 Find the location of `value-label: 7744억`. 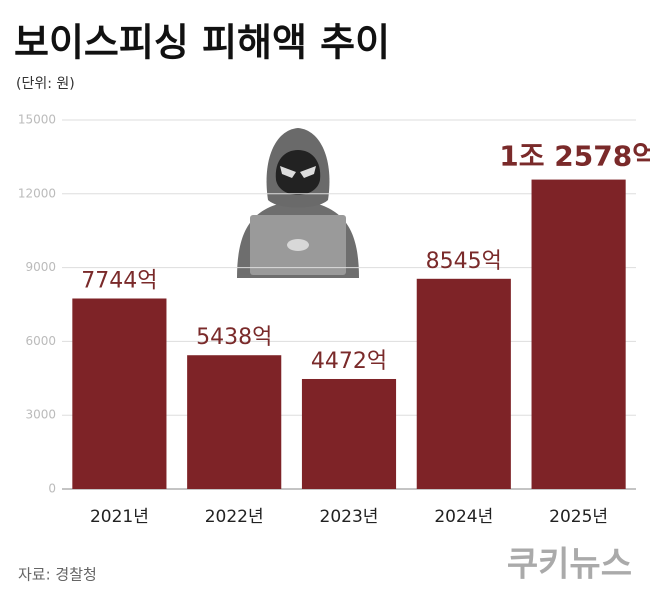

value-label: 7744억 is located at coordinates (119, 280).